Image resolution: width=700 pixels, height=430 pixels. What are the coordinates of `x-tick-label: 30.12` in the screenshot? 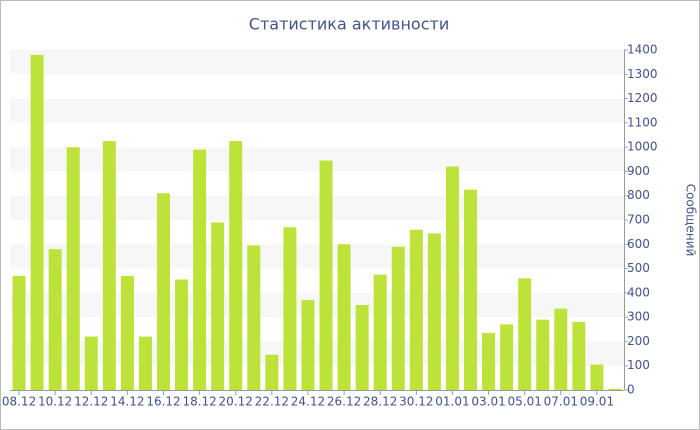 It's located at (416, 402).